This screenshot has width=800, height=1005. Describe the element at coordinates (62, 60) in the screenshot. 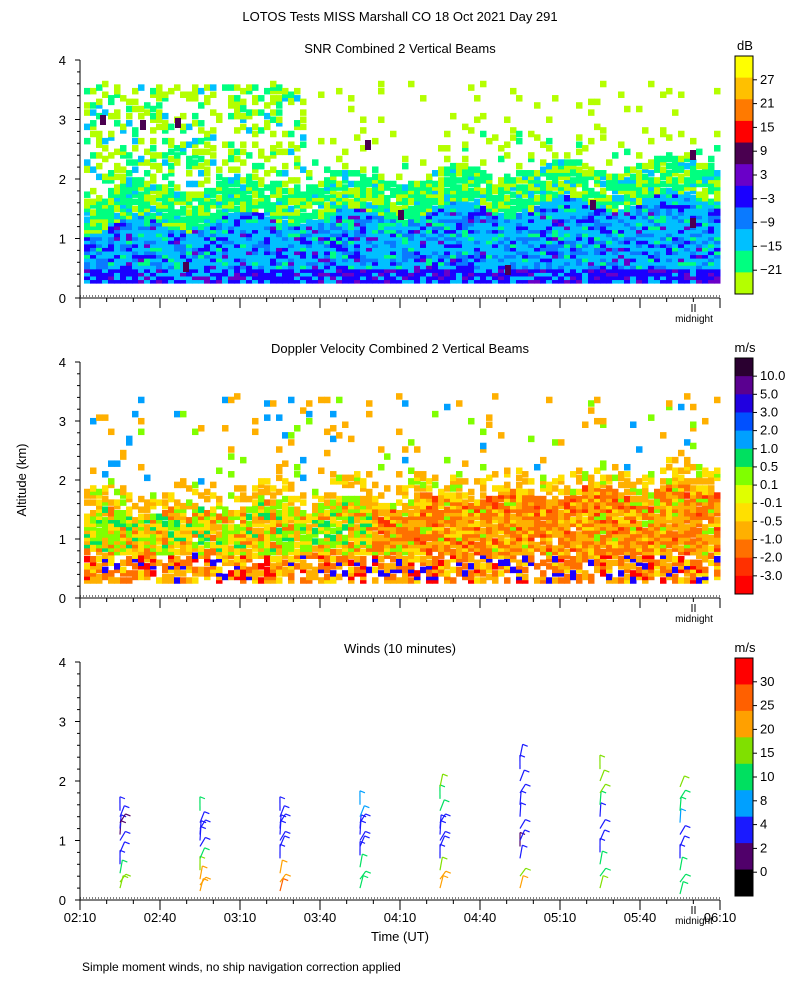

I see `y-tick-label: 4` at that location.